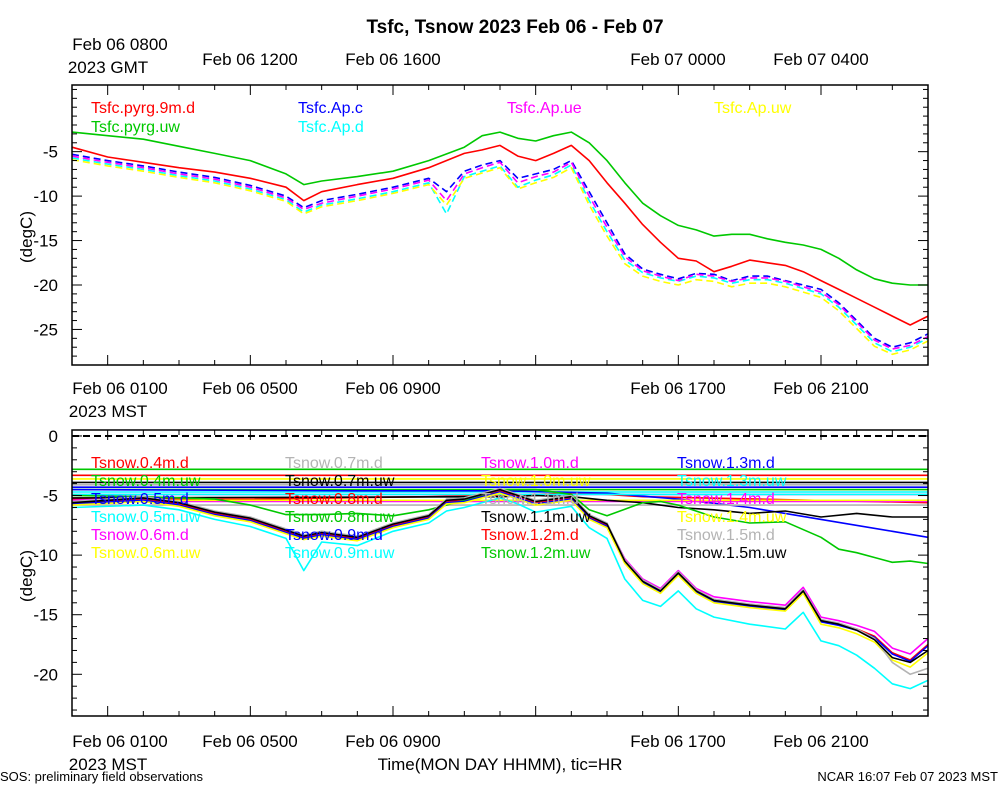 The height and width of the screenshot is (800, 1000). I want to click on bottom-legend-label: Tsnow.0.8m.uw, so click(340, 517).